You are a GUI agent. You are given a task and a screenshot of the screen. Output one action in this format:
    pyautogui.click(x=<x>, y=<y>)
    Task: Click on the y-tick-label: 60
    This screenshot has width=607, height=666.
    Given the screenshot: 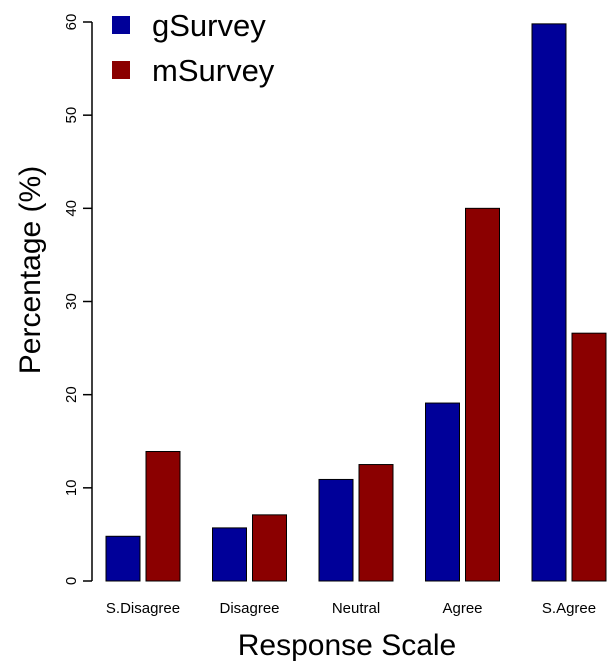 What is the action you would take?
    pyautogui.click(x=71, y=22)
    